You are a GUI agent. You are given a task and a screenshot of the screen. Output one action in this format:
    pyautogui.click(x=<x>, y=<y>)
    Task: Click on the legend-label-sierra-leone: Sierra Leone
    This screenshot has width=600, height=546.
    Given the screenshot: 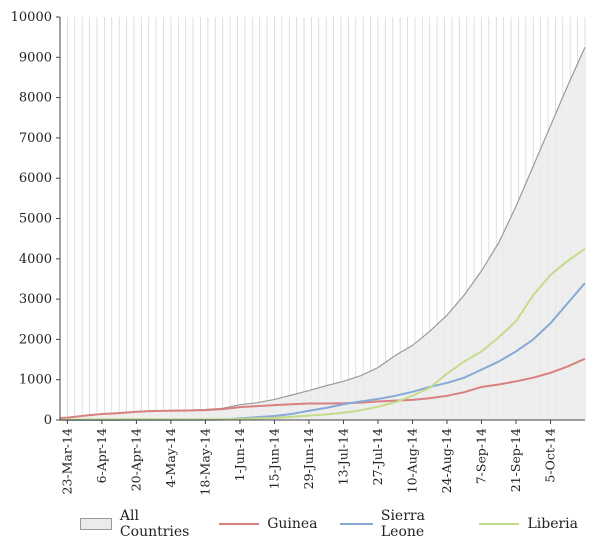 What is the action you would take?
    pyautogui.click(x=402, y=524)
    